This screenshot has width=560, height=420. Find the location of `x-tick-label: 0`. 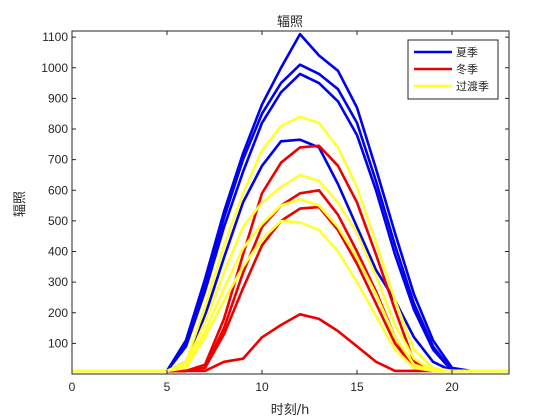

x-tick-label: 0 is located at coordinates (72, 387).